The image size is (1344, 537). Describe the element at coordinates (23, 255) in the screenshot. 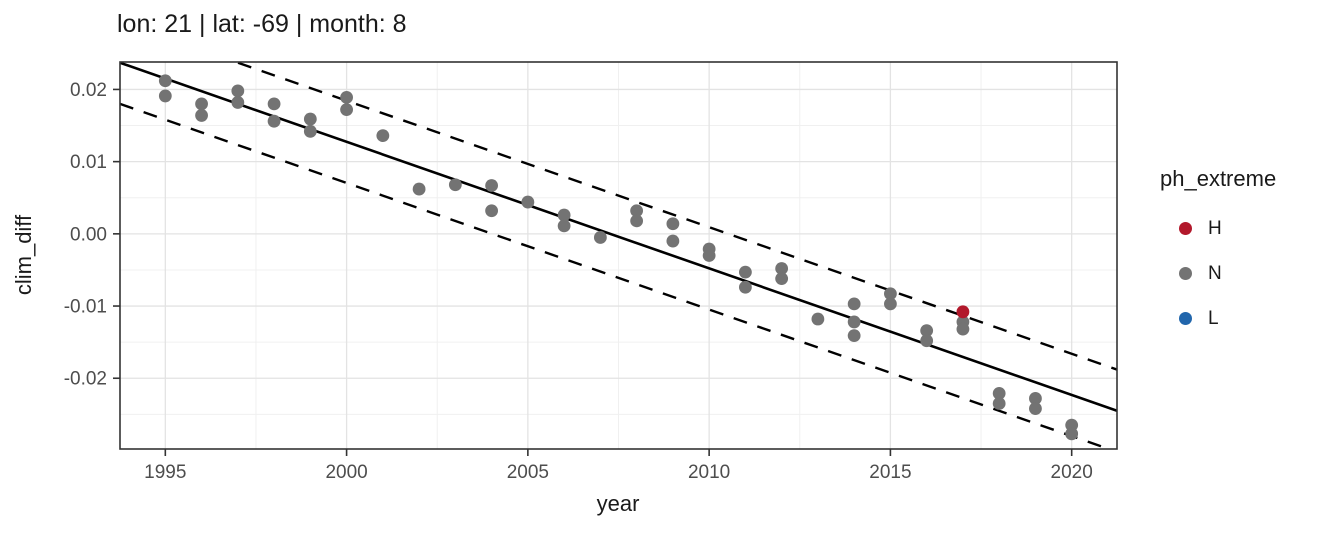

I see `y-axis-title: clim_diff` at that location.